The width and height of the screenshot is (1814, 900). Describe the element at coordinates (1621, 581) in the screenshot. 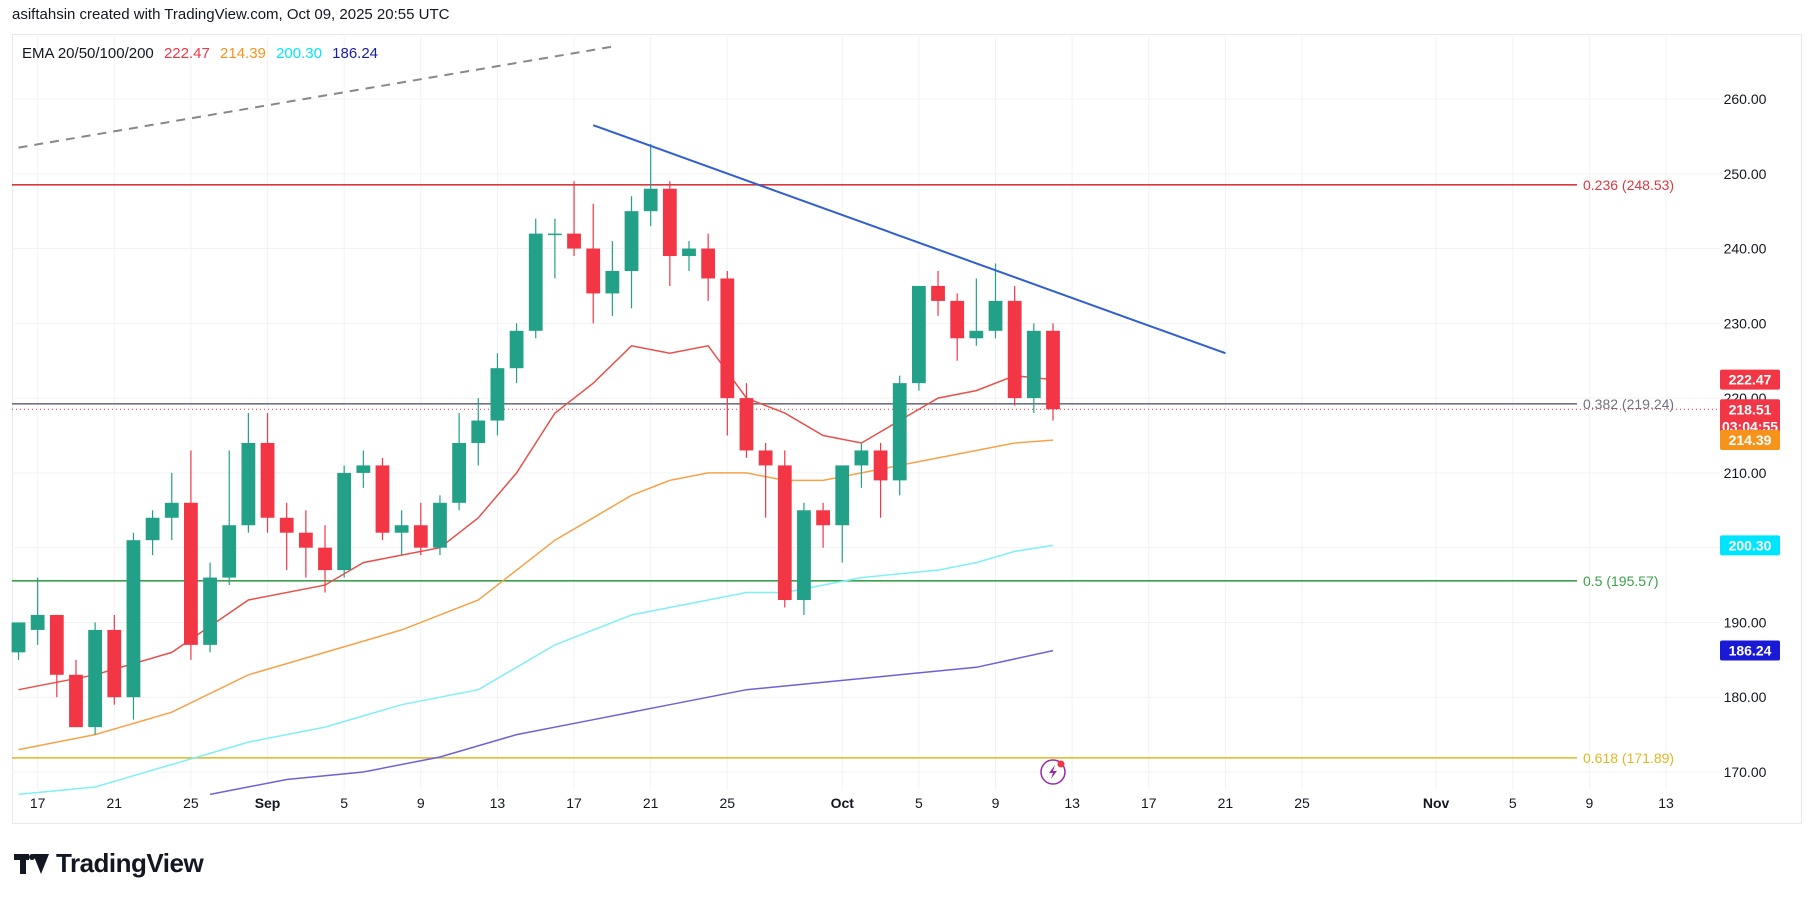

I see `fib-level-label: 0.5 (195.57)` at that location.